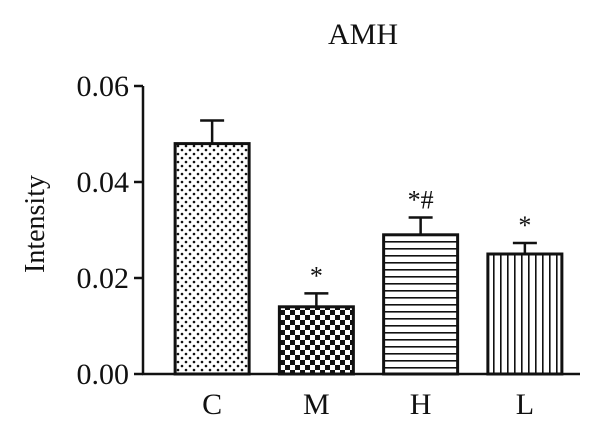 Image resolution: width=600 pixels, height=437 pixels. What do you see at coordinates (103, 182) in the screenshot?
I see `y-tick-label: 0.04` at bounding box center [103, 182].